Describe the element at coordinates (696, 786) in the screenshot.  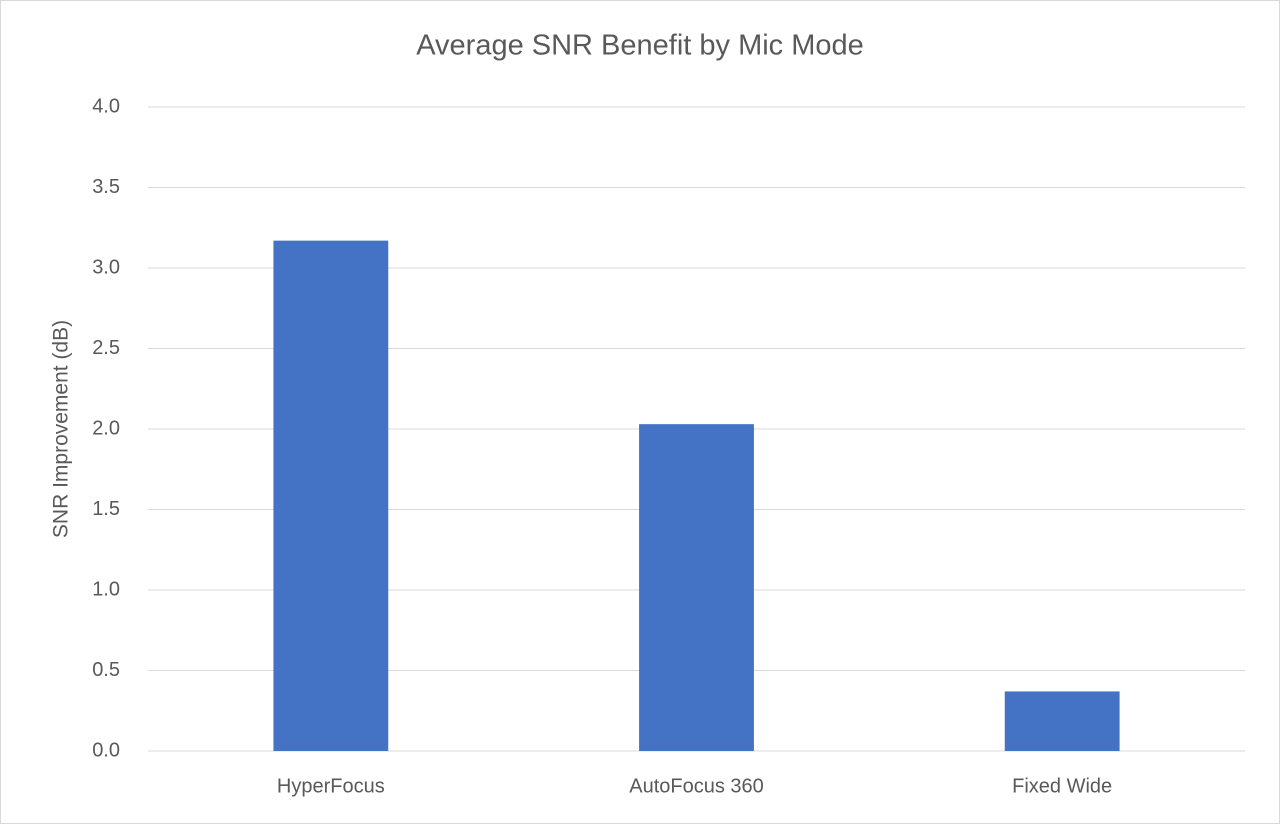
I see `x-tick-label: AutoFocus 360` at that location.